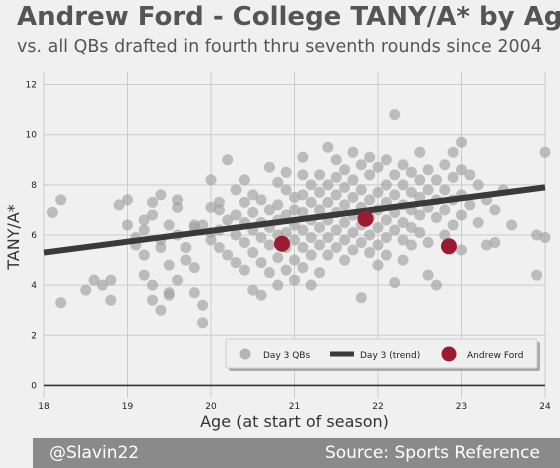 The image size is (560, 468). Describe the element at coordinates (13, 237) in the screenshot. I see `y-axis-label: TANY/A*` at that location.